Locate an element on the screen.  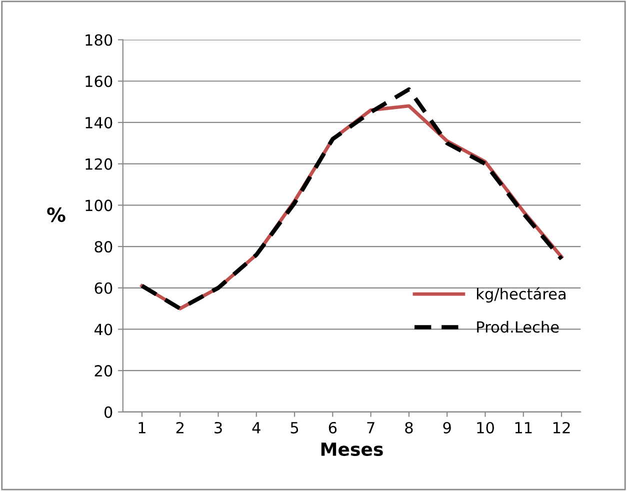
y-tick-label: 160 is located at coordinates (99, 82).